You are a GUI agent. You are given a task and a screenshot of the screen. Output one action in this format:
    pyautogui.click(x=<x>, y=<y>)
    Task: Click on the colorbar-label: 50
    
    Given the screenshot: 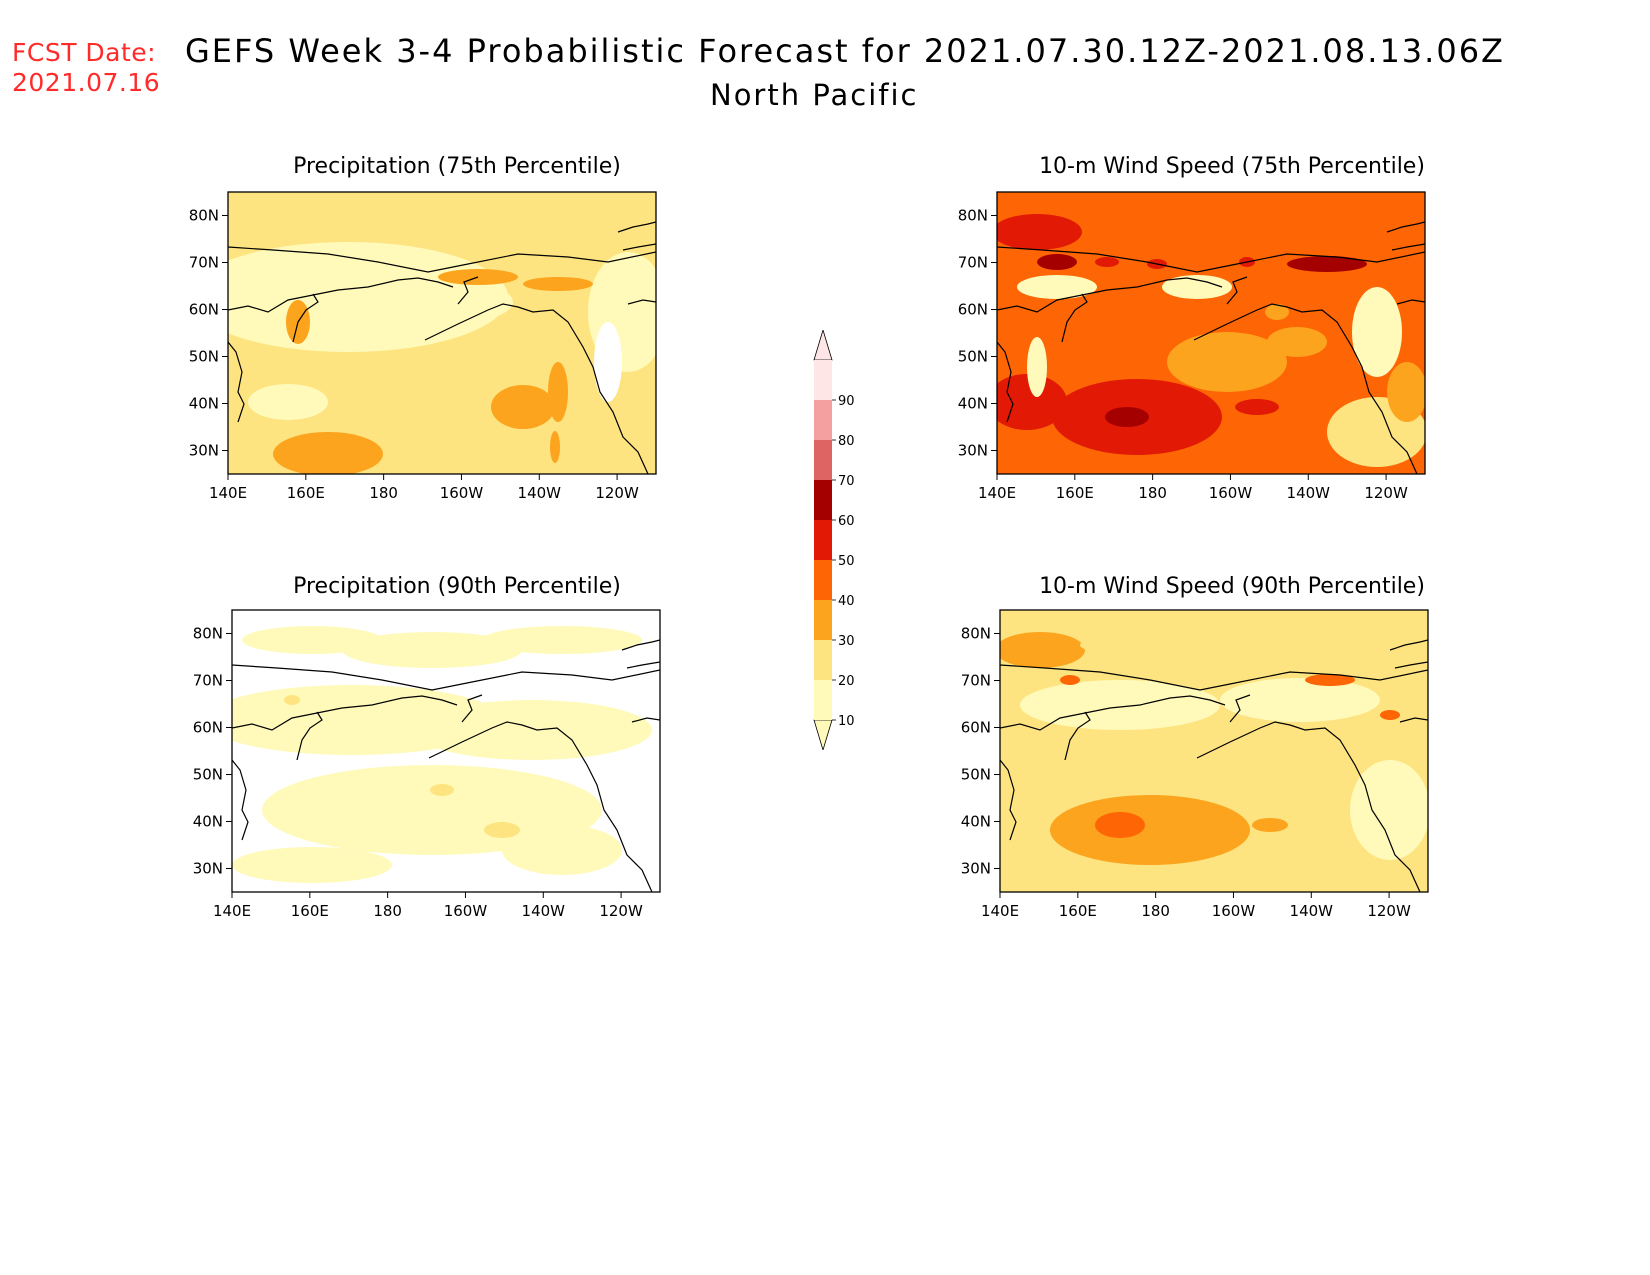 What is the action you would take?
    pyautogui.click(x=846, y=561)
    